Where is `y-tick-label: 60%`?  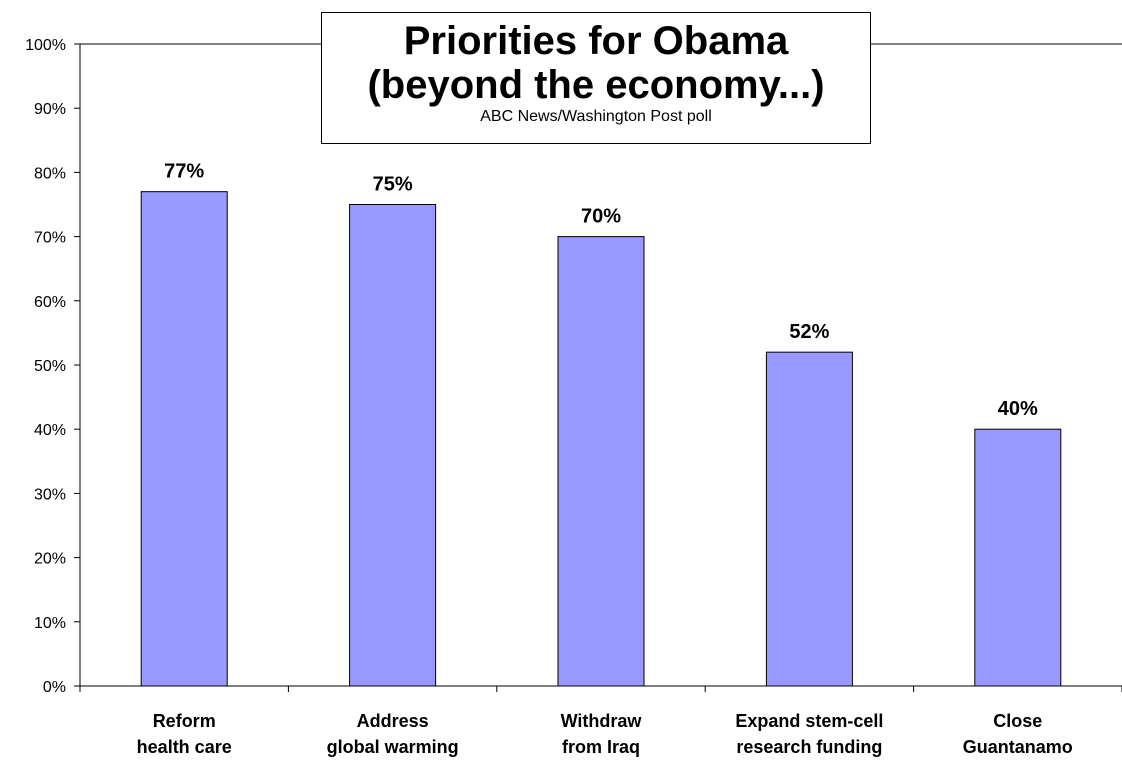 y-tick-label: 60% is located at coordinates (50, 302).